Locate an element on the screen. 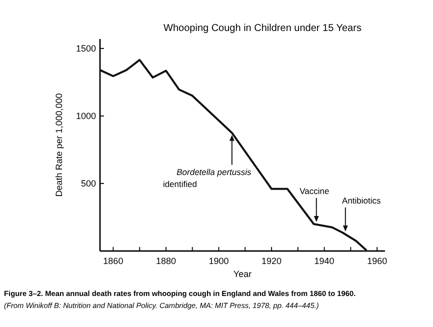  y-tick-label: 1500 is located at coordinates (86, 48).